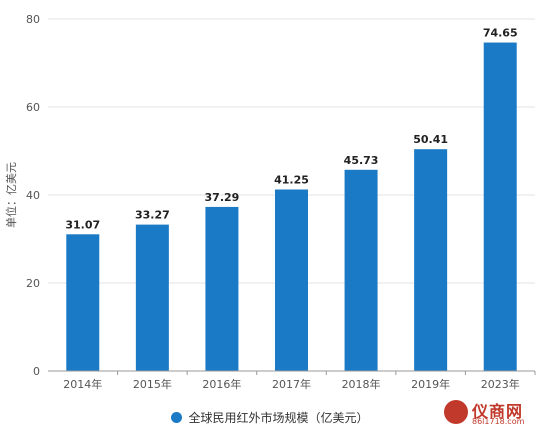 The image size is (540, 432). What do you see at coordinates (36, 371) in the screenshot?
I see `y-tick-label: 0` at bounding box center [36, 371].